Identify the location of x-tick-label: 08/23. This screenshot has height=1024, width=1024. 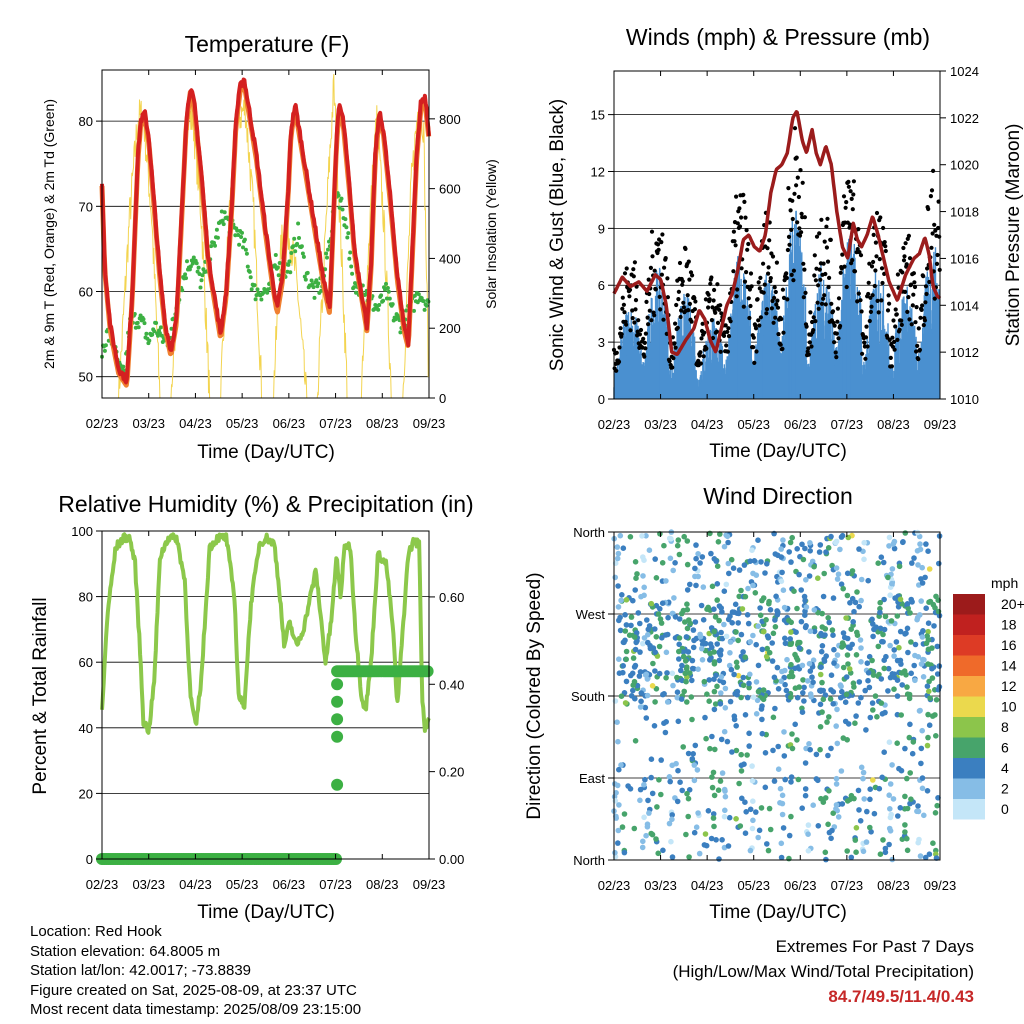
(893, 885).